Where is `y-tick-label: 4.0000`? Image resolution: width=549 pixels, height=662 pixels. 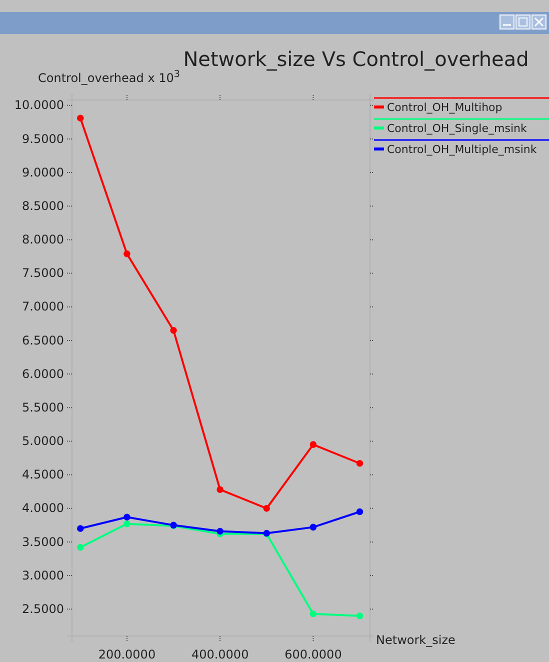
y-tick-label: 4.0000 is located at coordinates (43, 508).